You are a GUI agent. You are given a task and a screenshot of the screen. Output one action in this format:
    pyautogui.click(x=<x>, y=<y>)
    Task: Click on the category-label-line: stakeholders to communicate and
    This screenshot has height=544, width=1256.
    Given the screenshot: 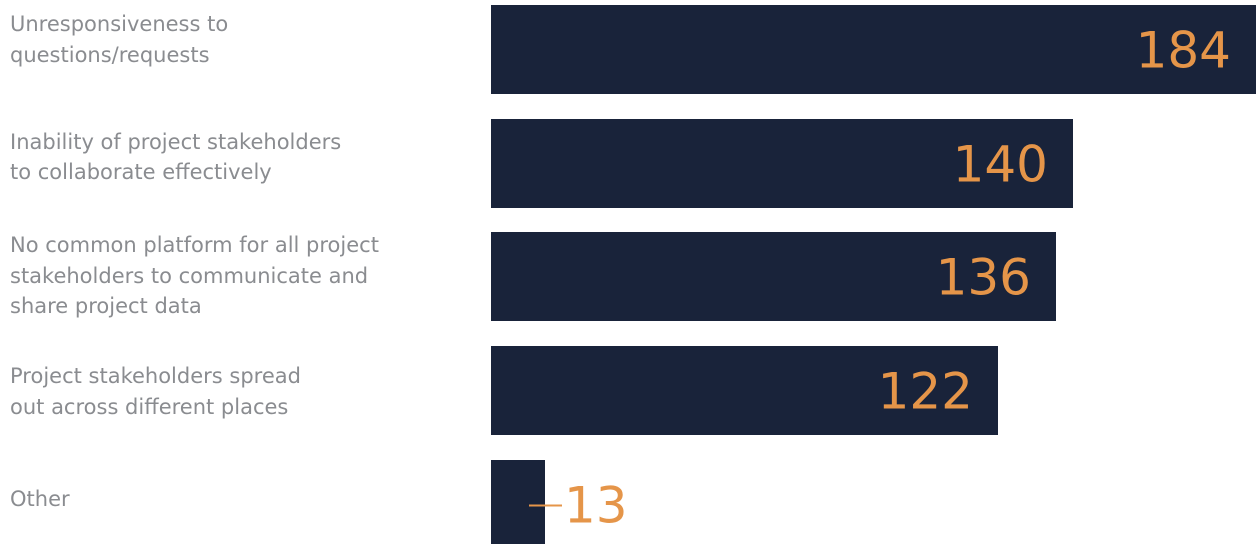 What is the action you would take?
    pyautogui.click(x=189, y=276)
    